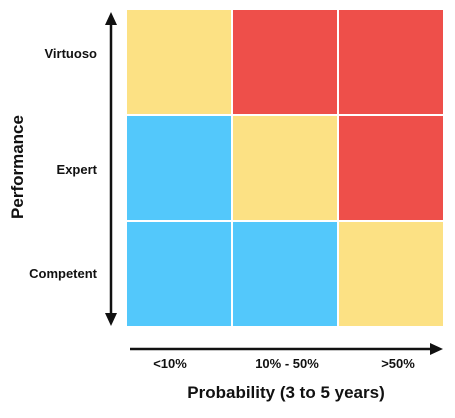 The width and height of the screenshot is (455, 418). I want to click on cell-expert-mid, so click(285, 168).